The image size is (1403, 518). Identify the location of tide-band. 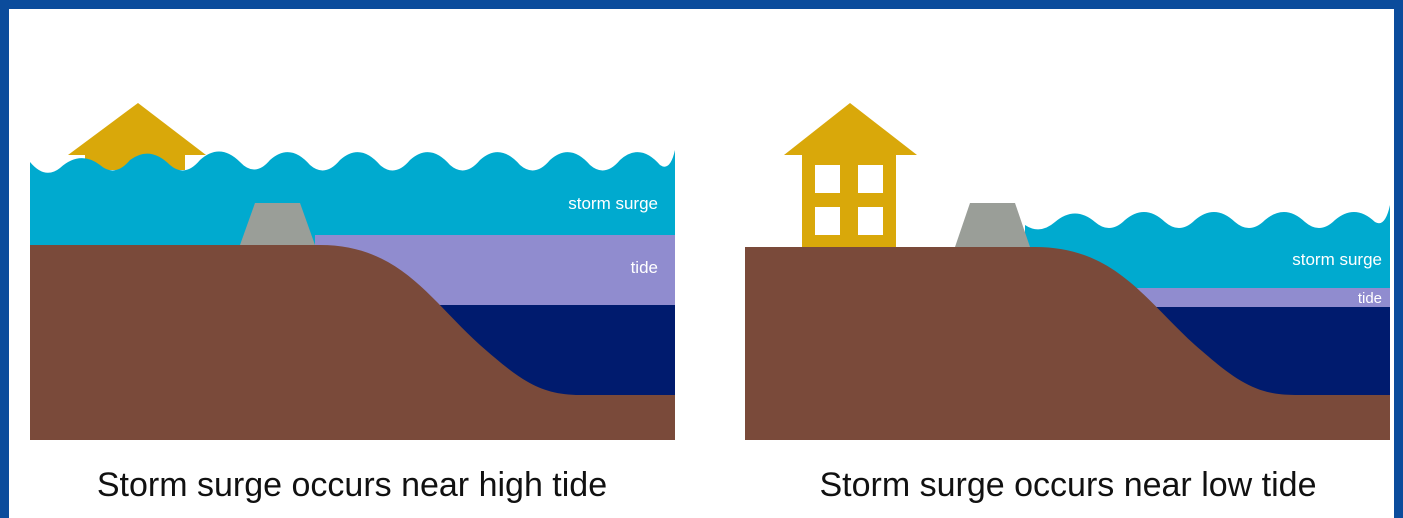
(1245, 298).